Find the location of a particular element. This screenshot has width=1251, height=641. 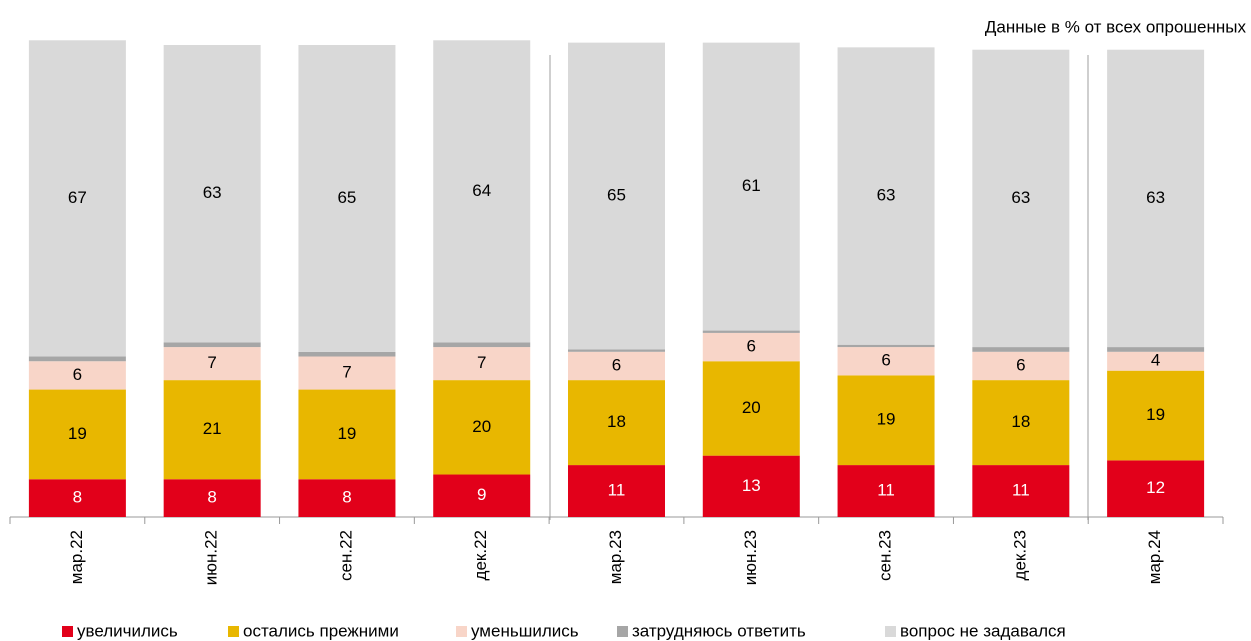

x-tick-label: сен.23 is located at coordinates (885, 555).